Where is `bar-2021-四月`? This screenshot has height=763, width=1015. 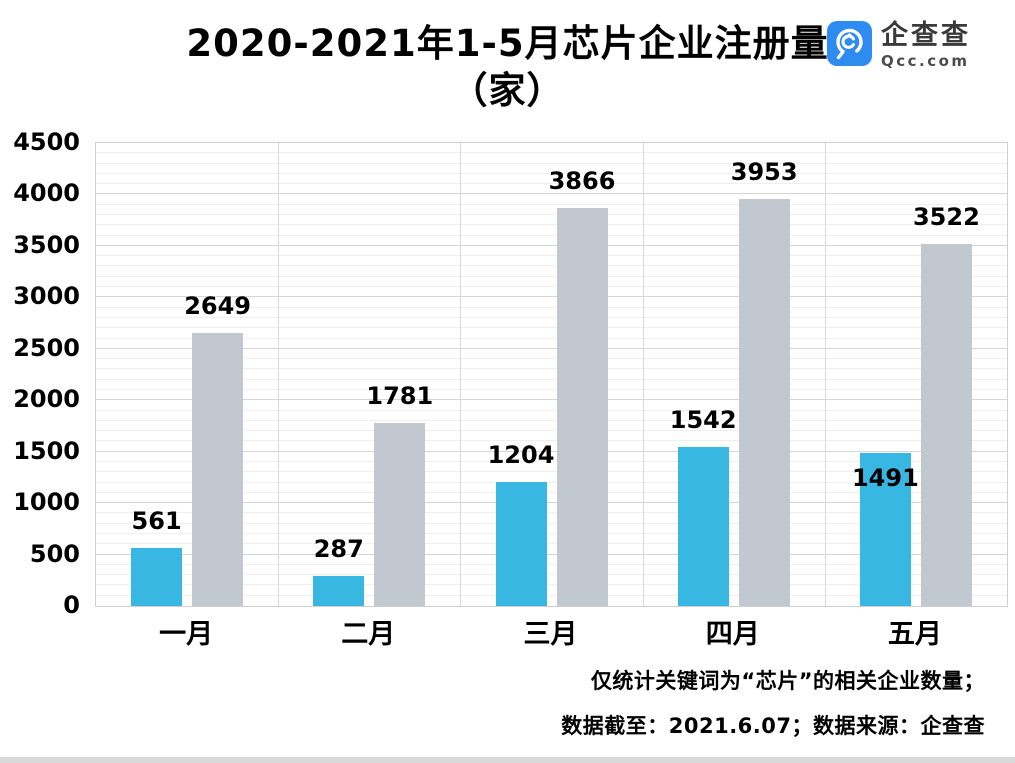
bar-2021-四月 is located at coordinates (764, 402).